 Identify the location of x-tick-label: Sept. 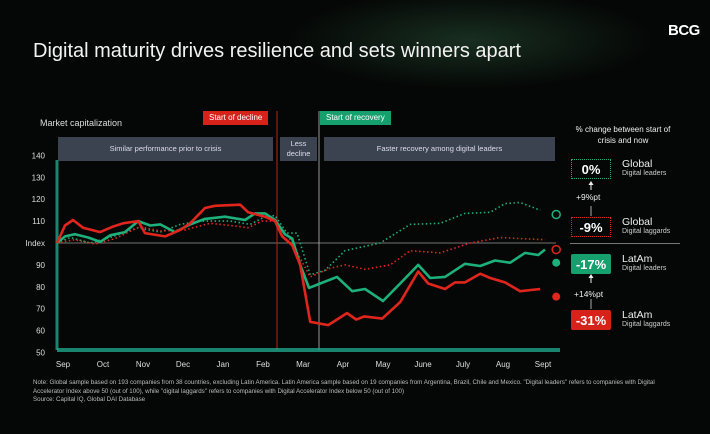
(543, 364).